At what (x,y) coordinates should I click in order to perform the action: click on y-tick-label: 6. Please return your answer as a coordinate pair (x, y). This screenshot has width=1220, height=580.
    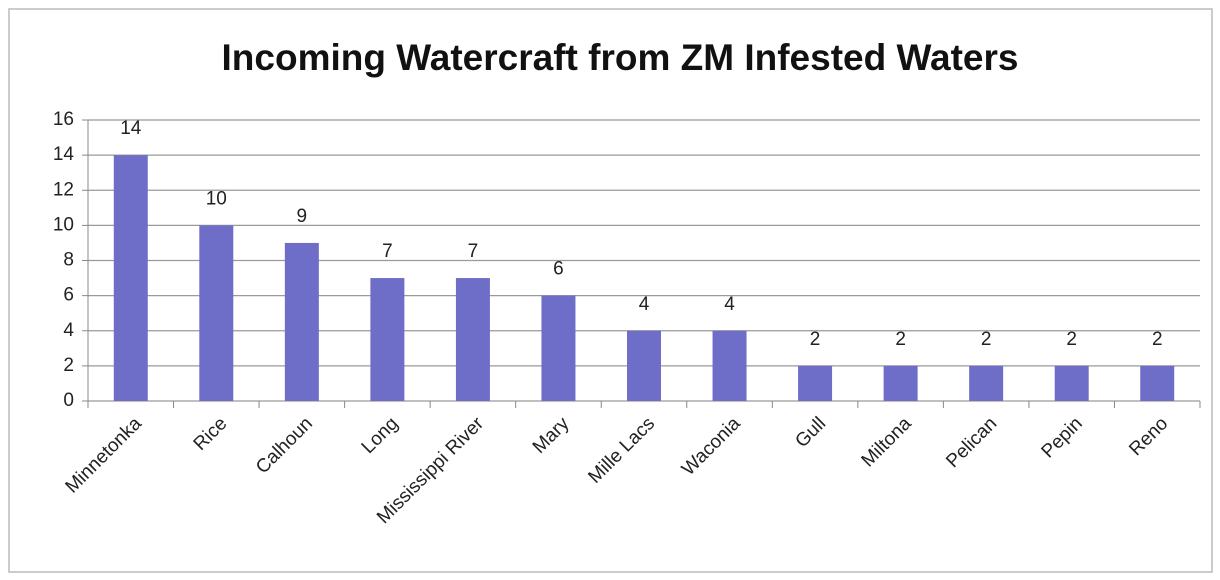
    Looking at the image, I should click on (68, 295).